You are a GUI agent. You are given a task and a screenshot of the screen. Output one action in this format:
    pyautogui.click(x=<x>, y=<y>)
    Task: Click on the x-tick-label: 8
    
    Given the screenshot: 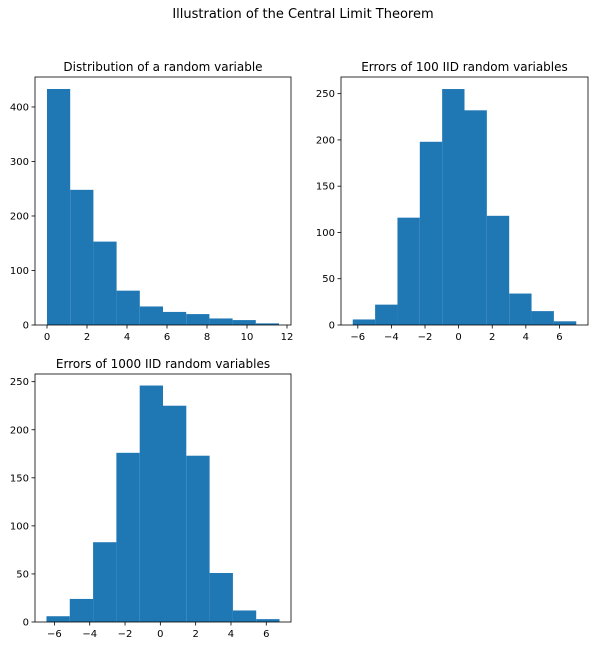 What is the action you would take?
    pyautogui.click(x=207, y=337)
    